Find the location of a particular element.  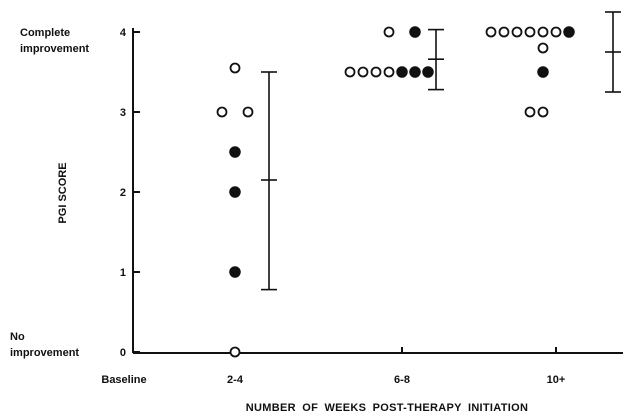

y-axis-title: PGI SCORE is located at coordinates (63, 192).